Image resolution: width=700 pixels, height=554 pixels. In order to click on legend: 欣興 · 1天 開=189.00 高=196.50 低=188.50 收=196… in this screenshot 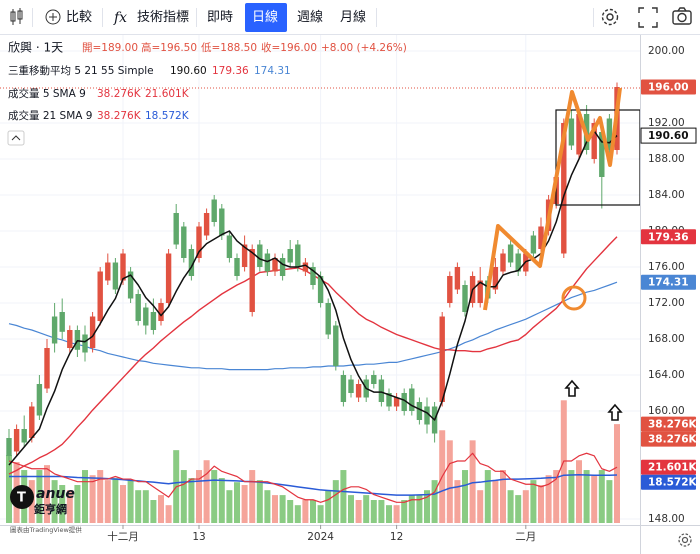, I will do `click(207, 93)`.